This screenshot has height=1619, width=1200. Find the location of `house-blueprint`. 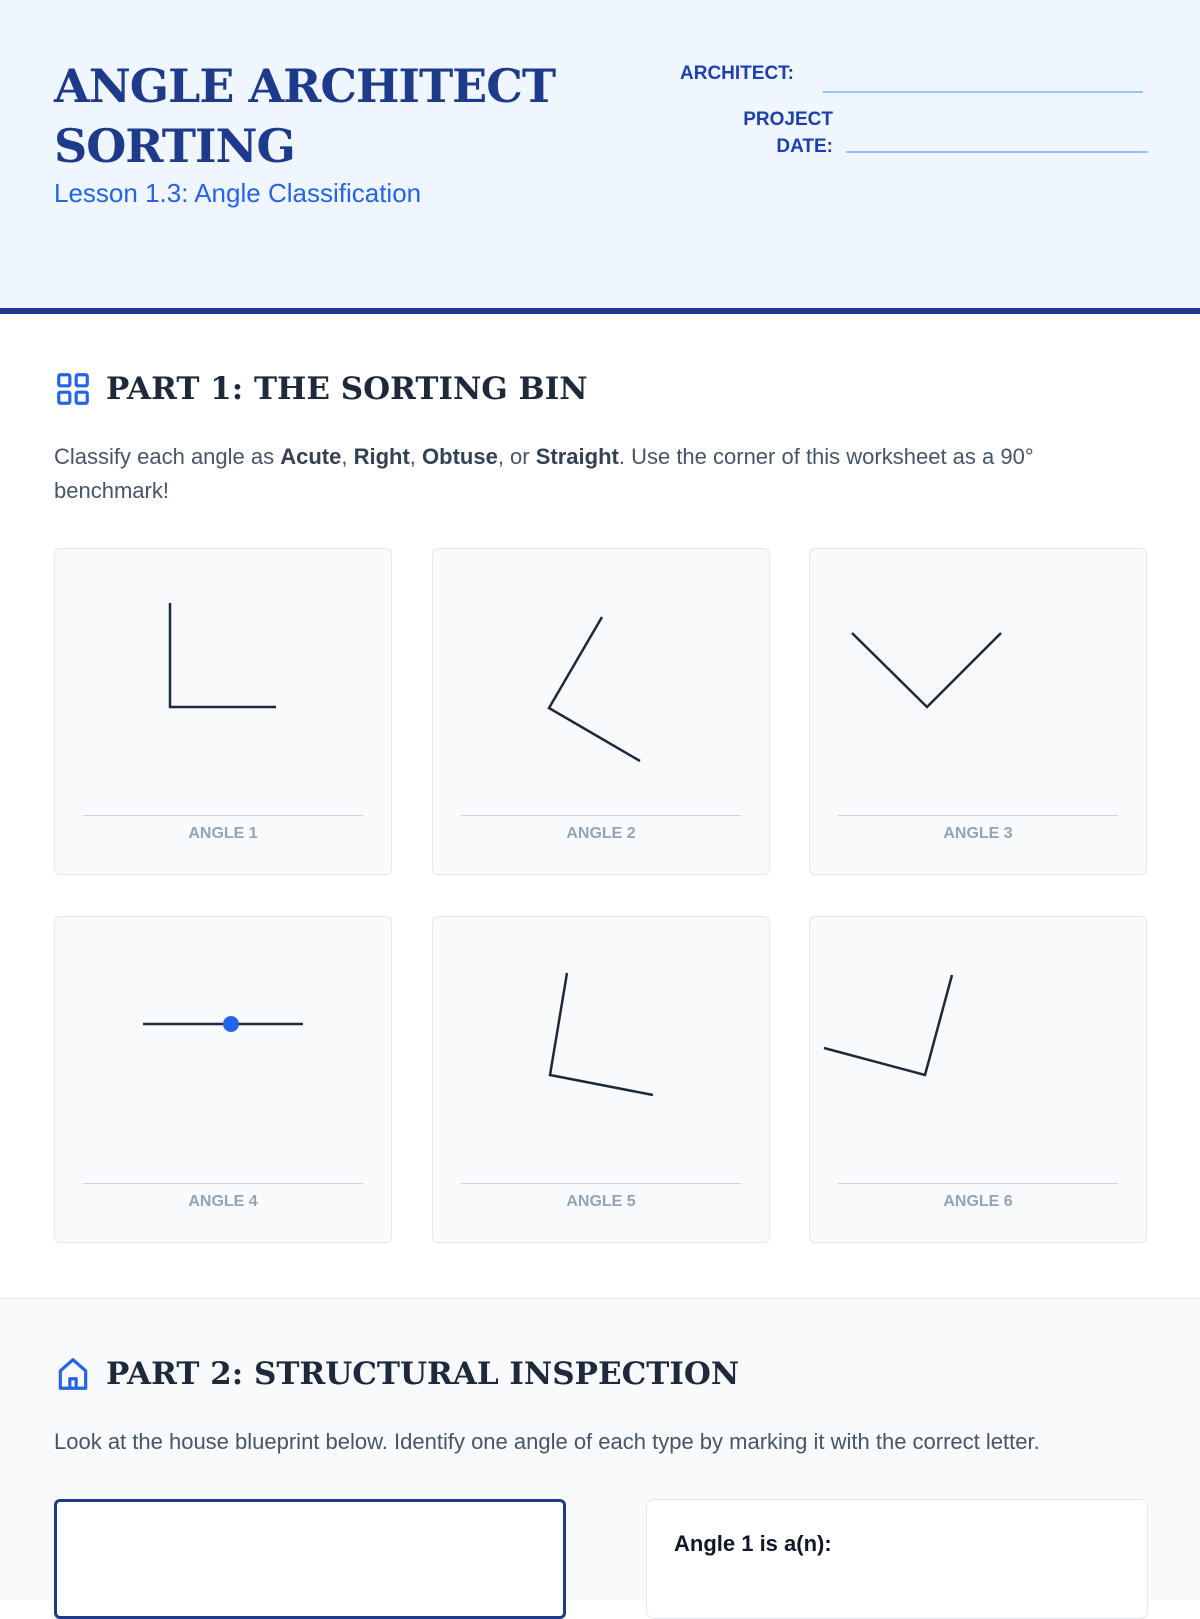

house-blueprint is located at coordinates (310, 1559).